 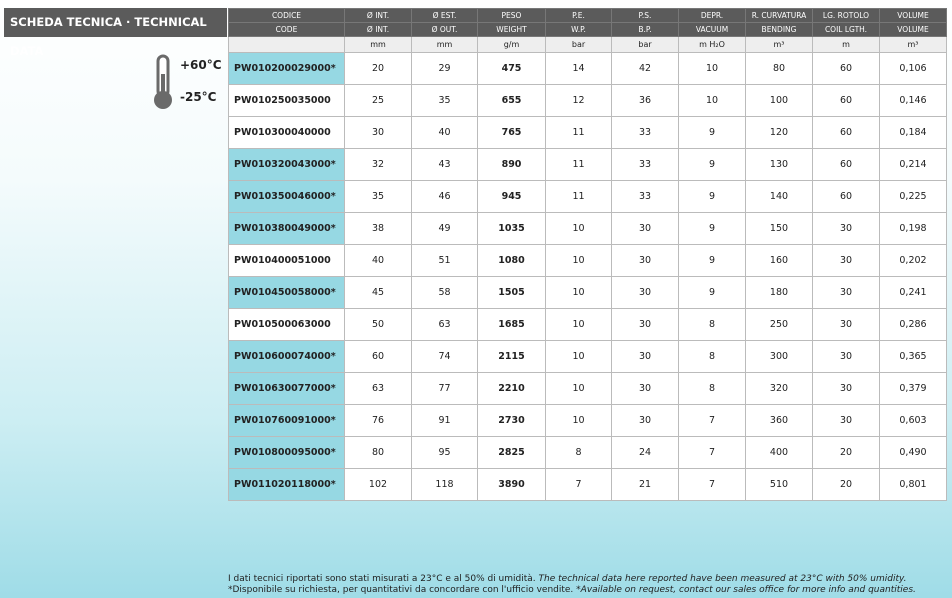 What do you see at coordinates (378, 228) in the screenshot?
I see `value-cell: 38` at bounding box center [378, 228].